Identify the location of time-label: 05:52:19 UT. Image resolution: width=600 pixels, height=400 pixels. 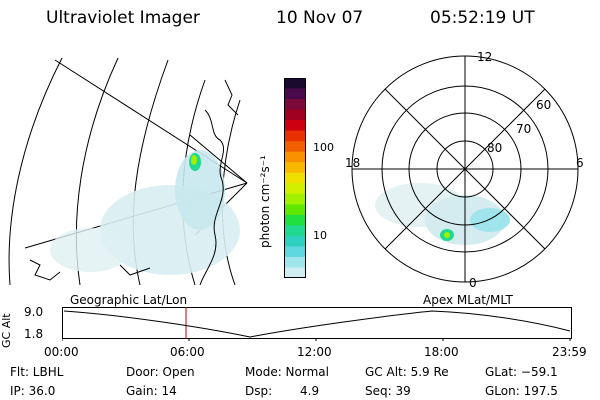
(482, 18).